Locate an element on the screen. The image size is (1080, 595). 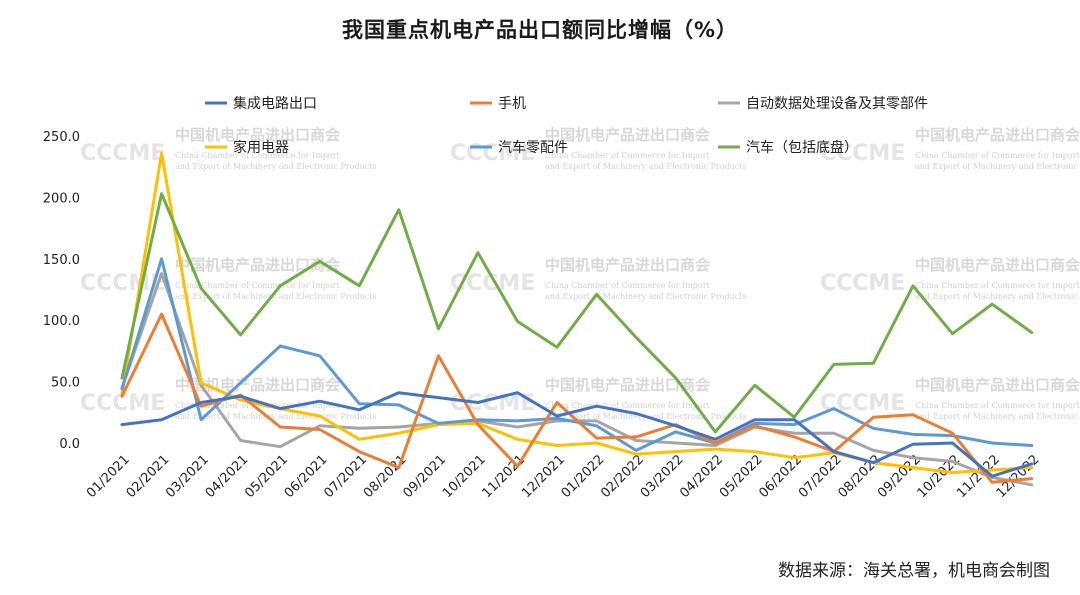
legend-item: 汽车（包括底盘） is located at coordinates (788, 147).